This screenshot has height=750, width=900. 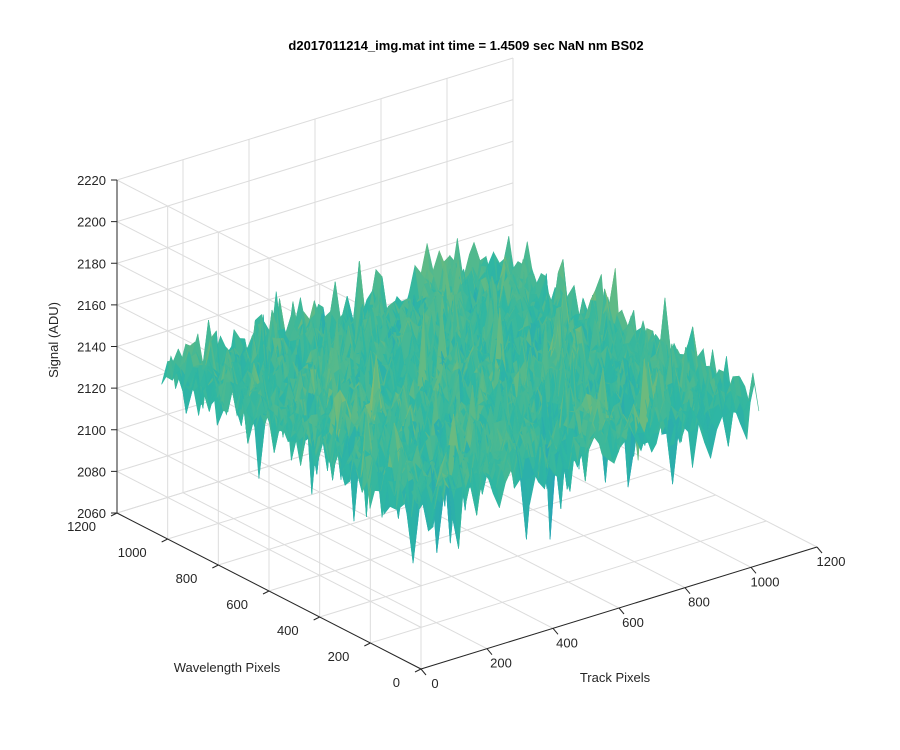 I want to click on z-tick-label: 2100, so click(x=91, y=430).